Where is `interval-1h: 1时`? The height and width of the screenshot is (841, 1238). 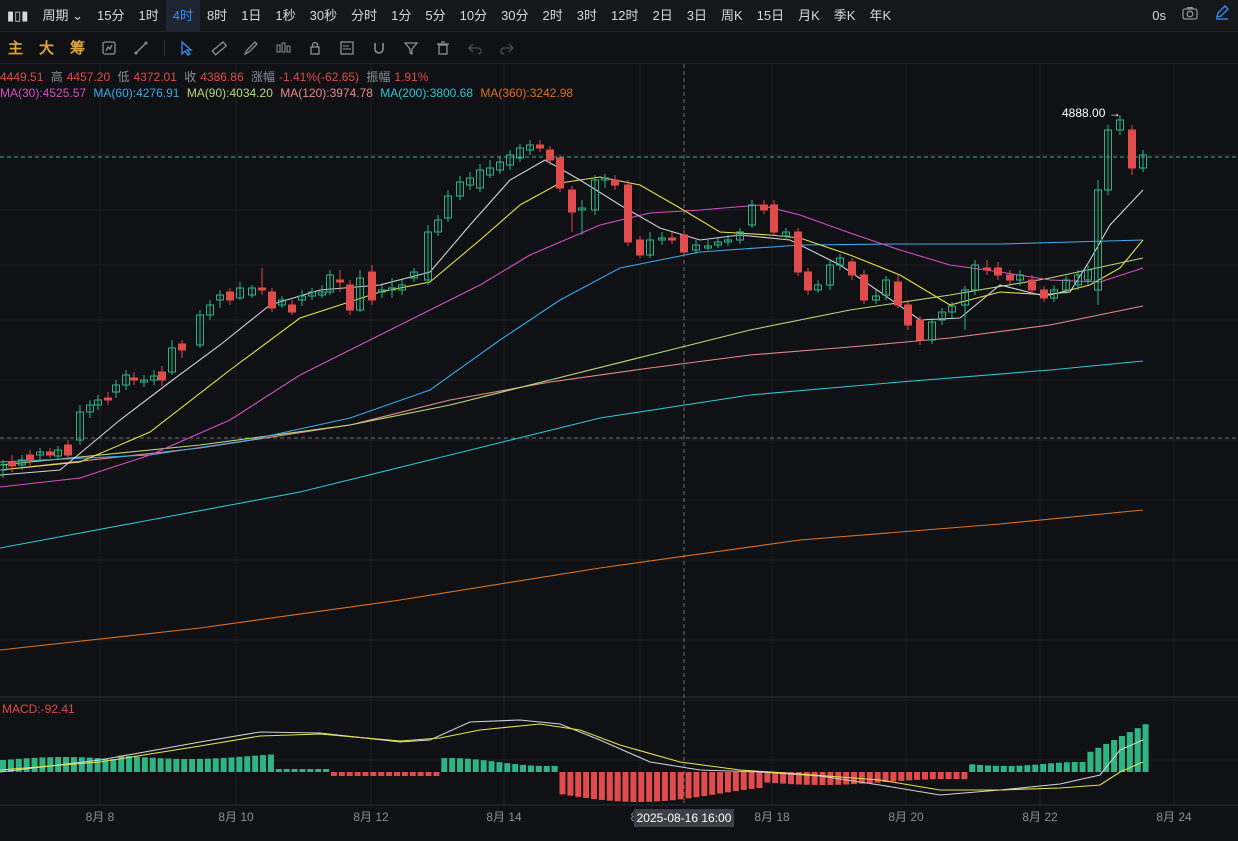 interval-1h: 1时 is located at coordinates (148, 15).